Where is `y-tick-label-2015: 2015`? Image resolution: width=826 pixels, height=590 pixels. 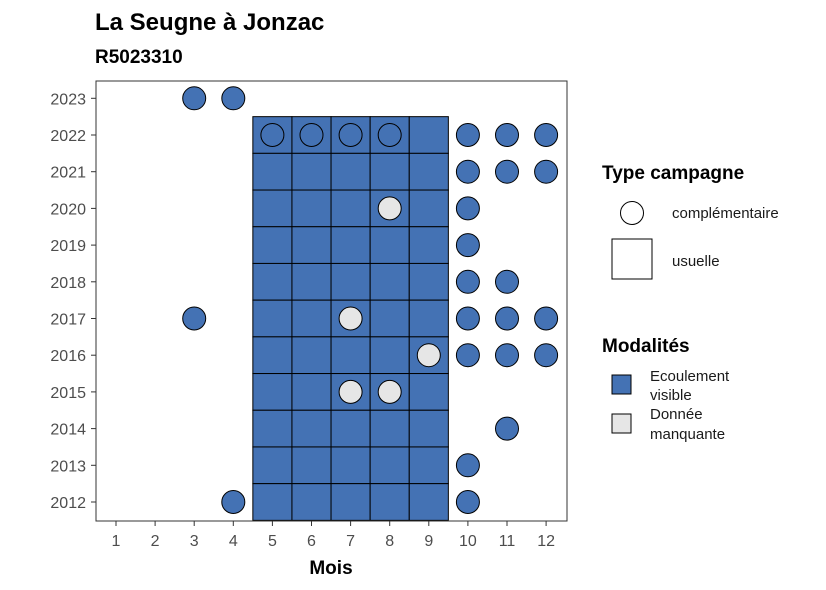
y-tick-label-2015: 2015 is located at coordinates (68, 393).